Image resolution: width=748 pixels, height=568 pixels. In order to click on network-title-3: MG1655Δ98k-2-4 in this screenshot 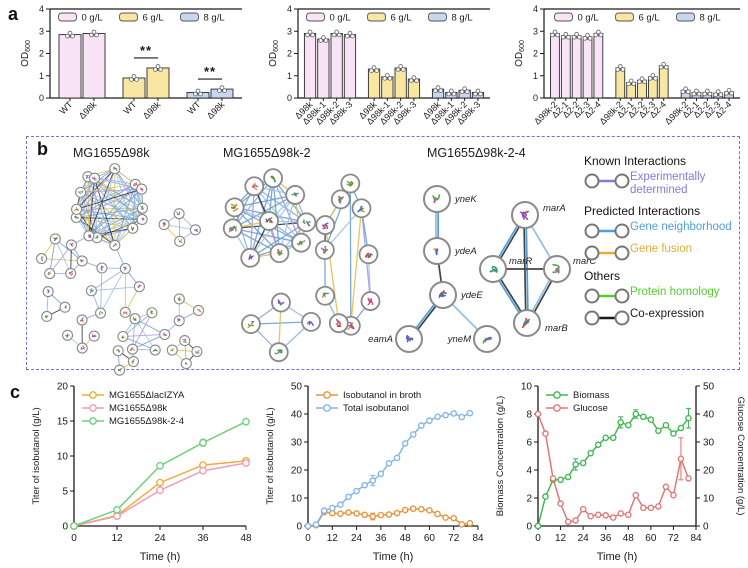, I will do `click(476, 153)`.